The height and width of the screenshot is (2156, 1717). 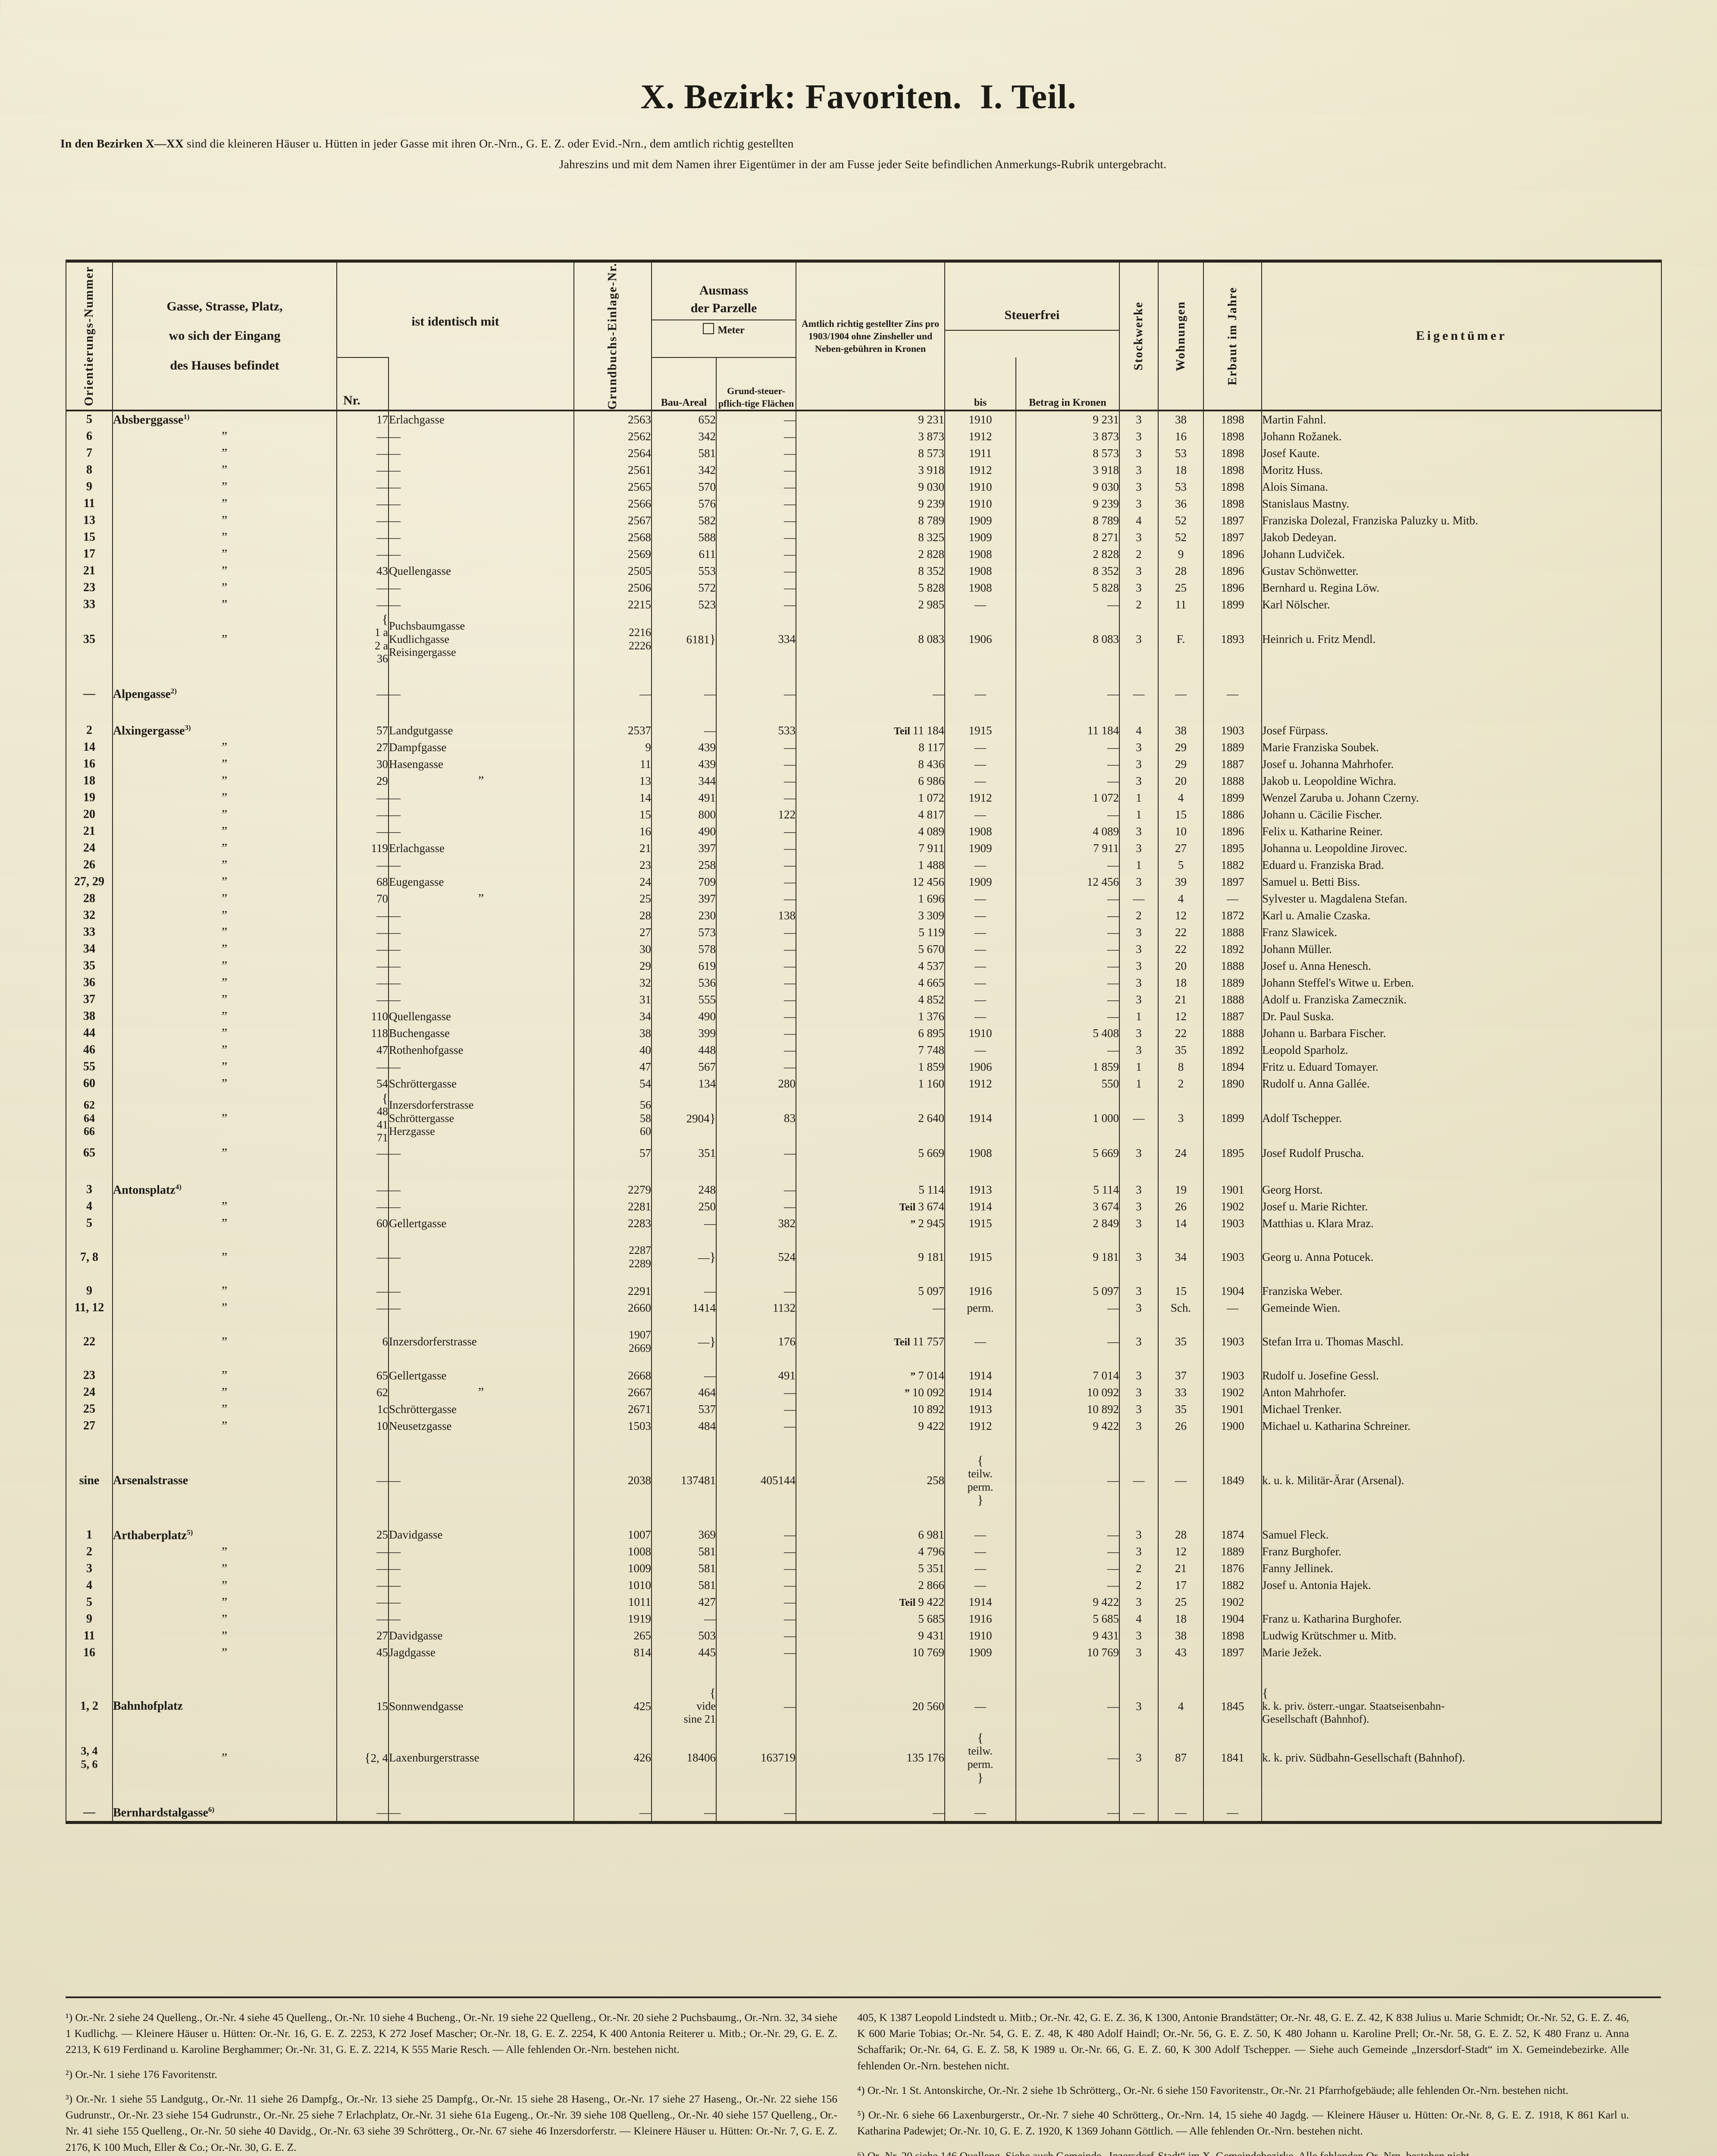 I want to click on cell-bau-areal: —, so click(x=684, y=730).